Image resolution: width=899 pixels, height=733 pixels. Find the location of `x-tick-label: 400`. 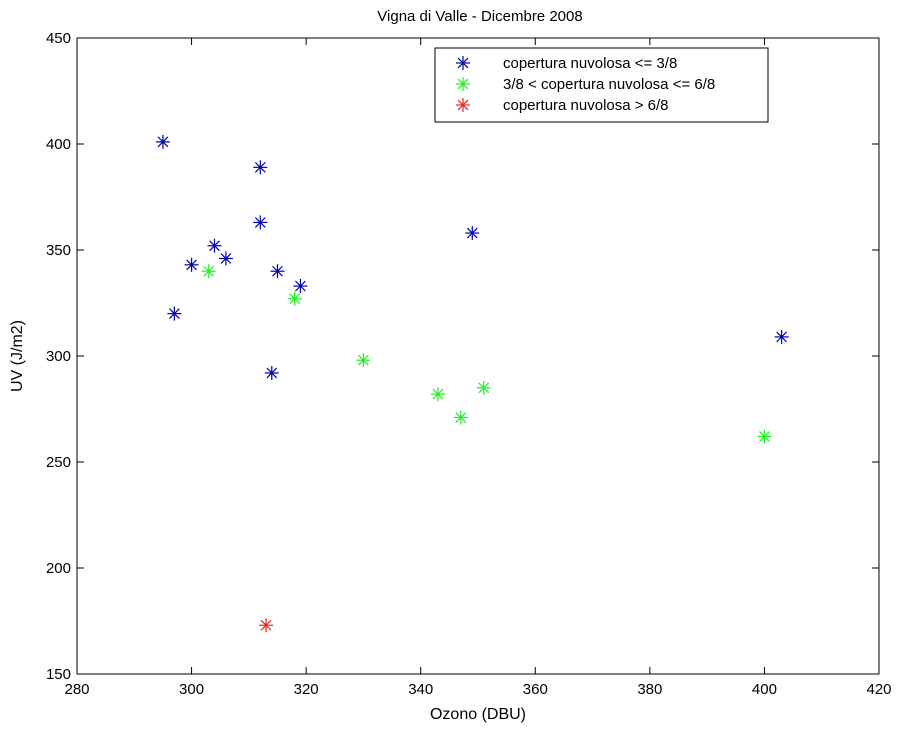

x-tick-label: 400 is located at coordinates (764, 689).